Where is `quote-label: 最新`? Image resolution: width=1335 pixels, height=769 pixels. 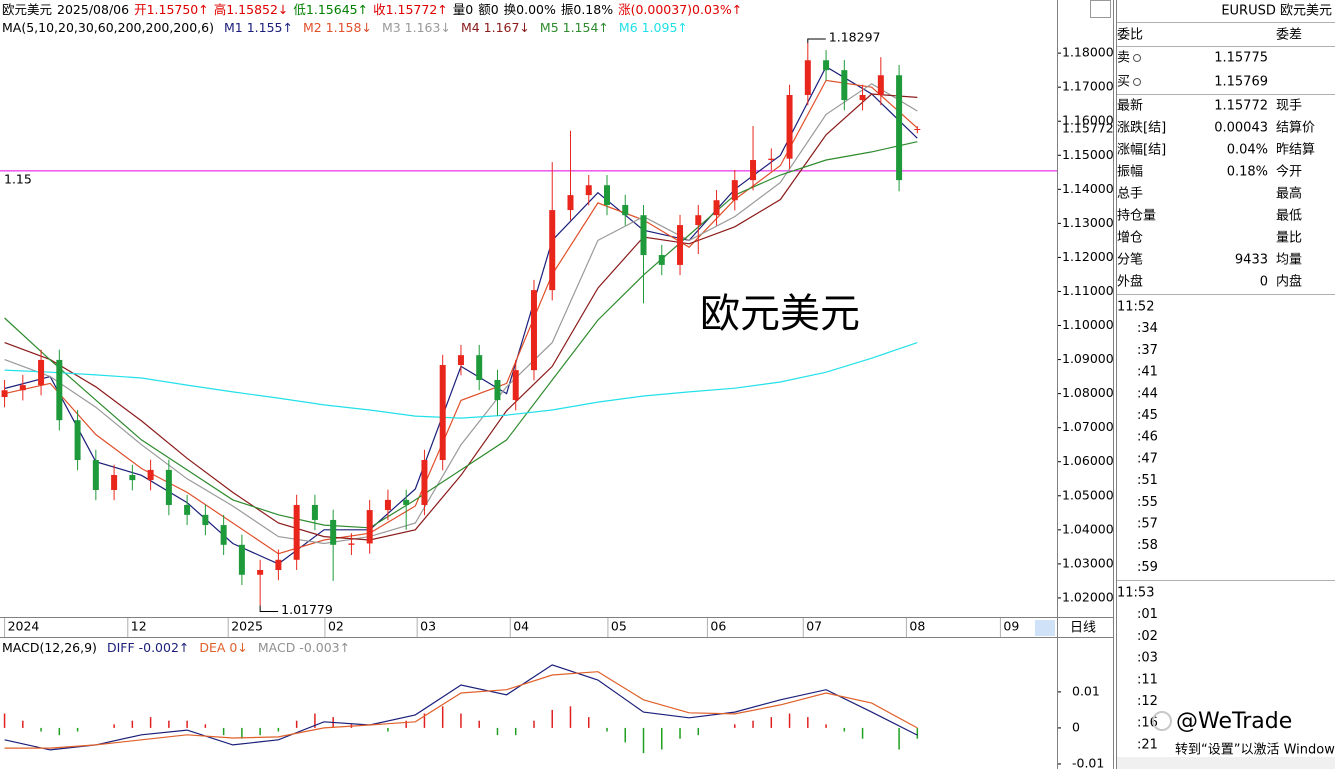
quote-label: 最新 is located at coordinates (1130, 106).